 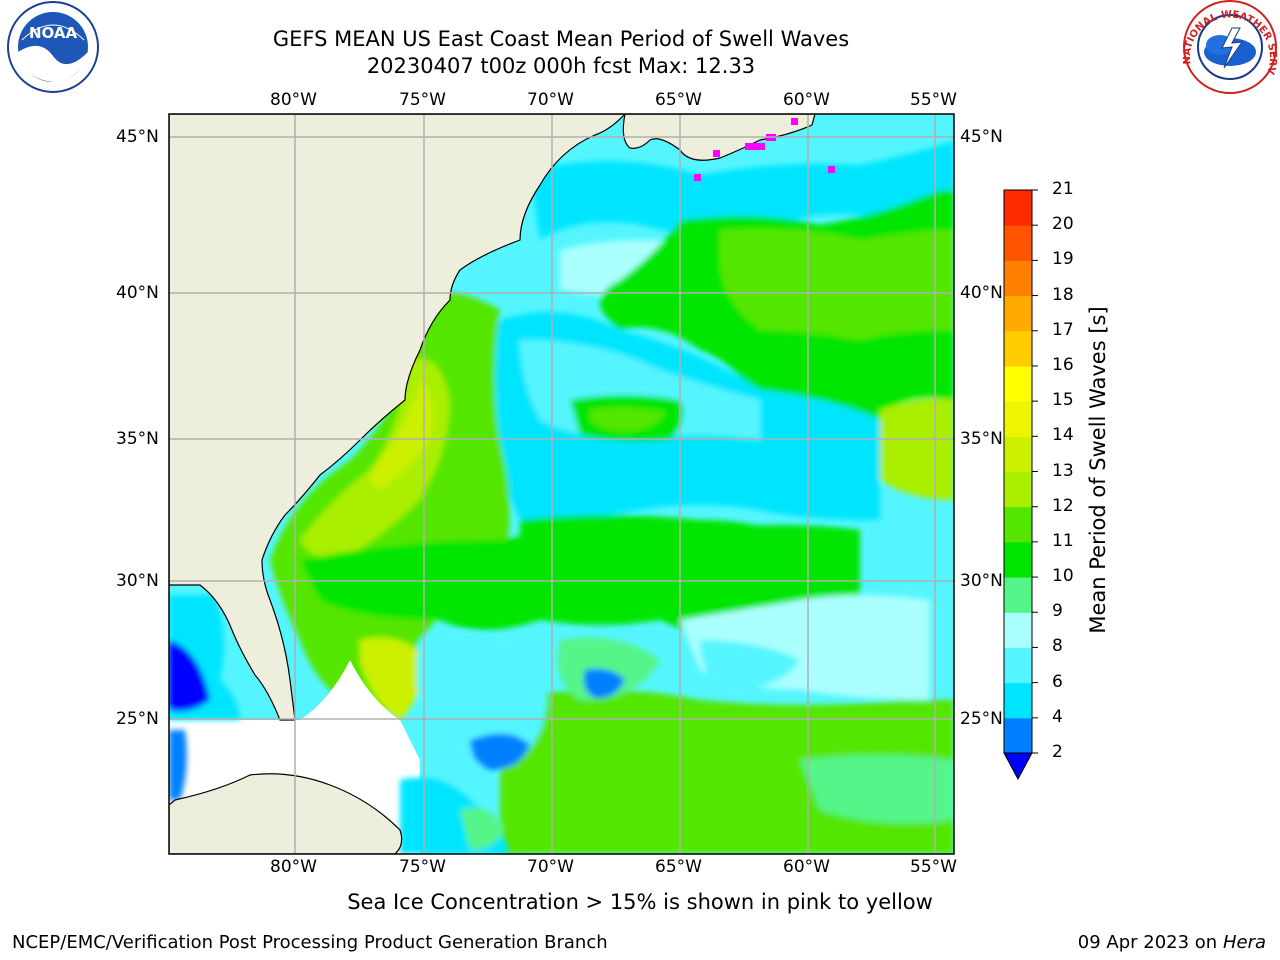 I want to click on credit-machine: Hera, so click(x=1244, y=942).